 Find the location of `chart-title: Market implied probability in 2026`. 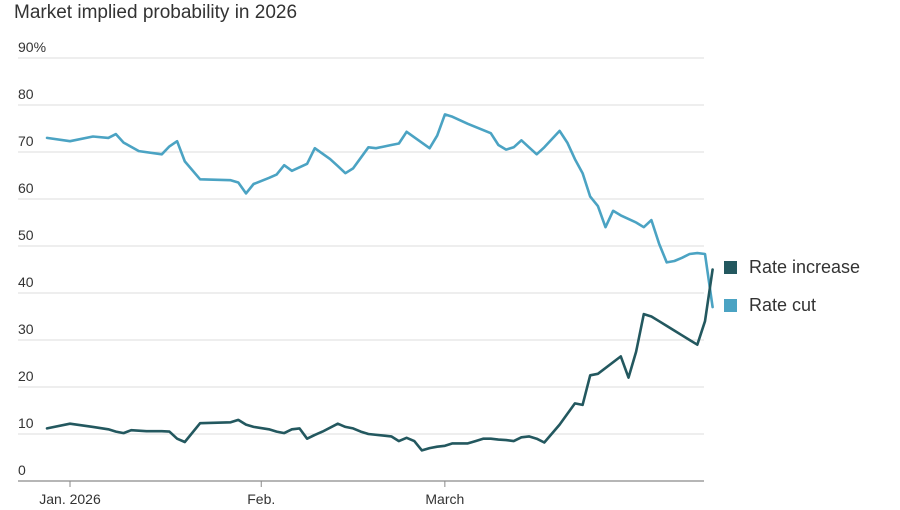

chart-title: Market implied probability in 2026 is located at coordinates (156, 12).